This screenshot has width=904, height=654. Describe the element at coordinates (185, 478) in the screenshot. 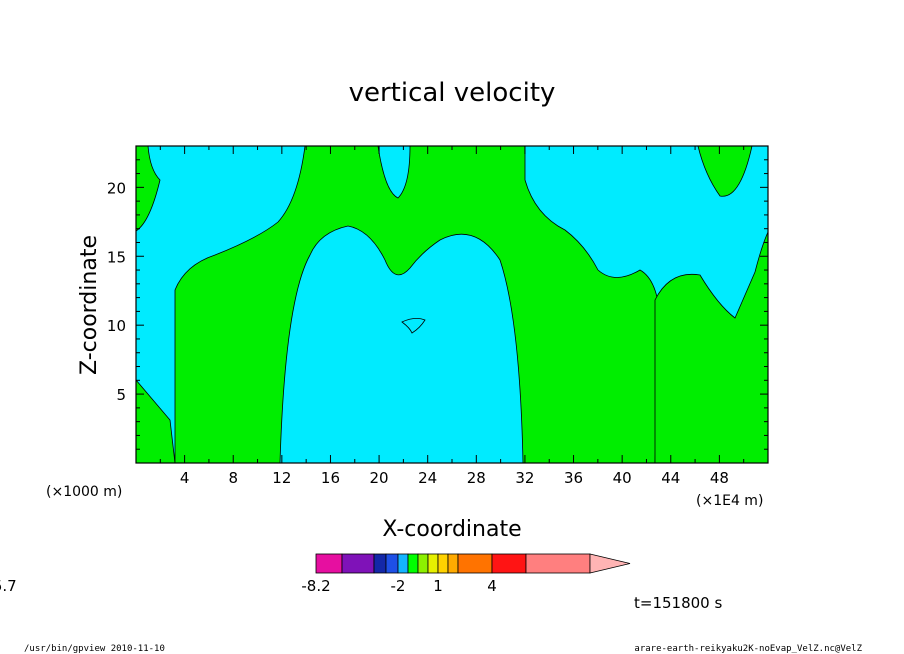

I see `x-tick-label: 4` at that location.